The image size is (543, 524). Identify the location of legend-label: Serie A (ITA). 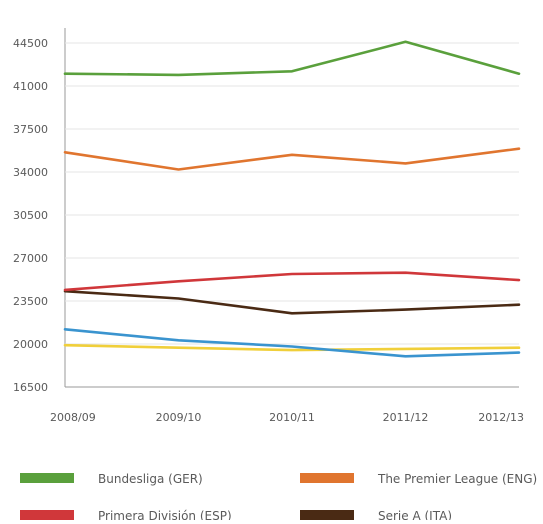
(415, 514).